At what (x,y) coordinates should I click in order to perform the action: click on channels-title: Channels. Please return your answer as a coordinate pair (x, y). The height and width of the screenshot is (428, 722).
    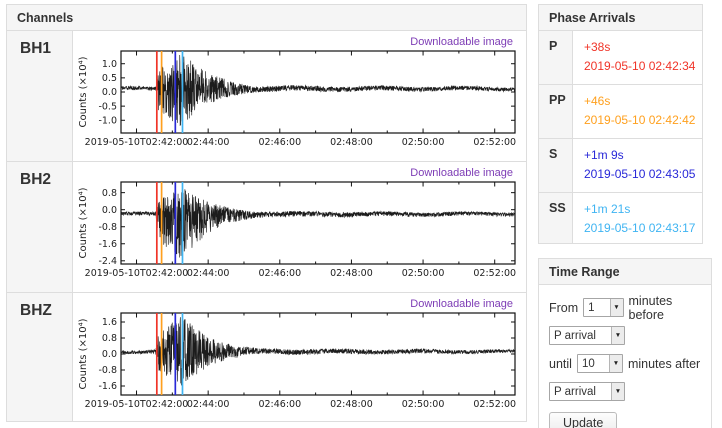
    Looking at the image, I should click on (45, 17).